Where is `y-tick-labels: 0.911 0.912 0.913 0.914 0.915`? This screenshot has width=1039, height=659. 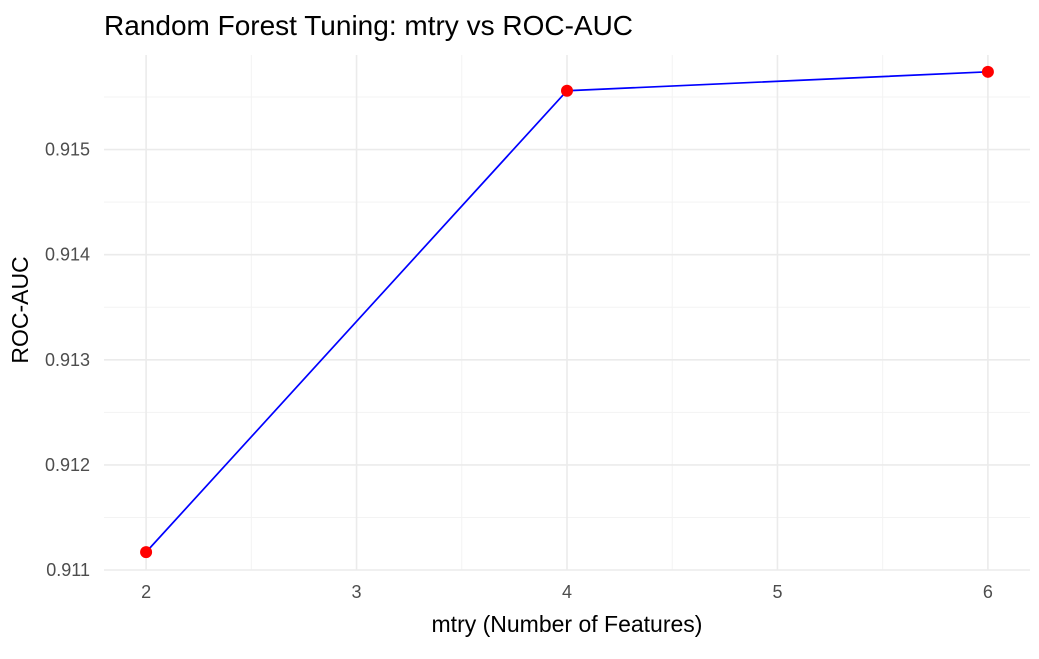
y-tick-labels: 0.911 0.912 0.913 0.914 0.915 is located at coordinates (67, 360).